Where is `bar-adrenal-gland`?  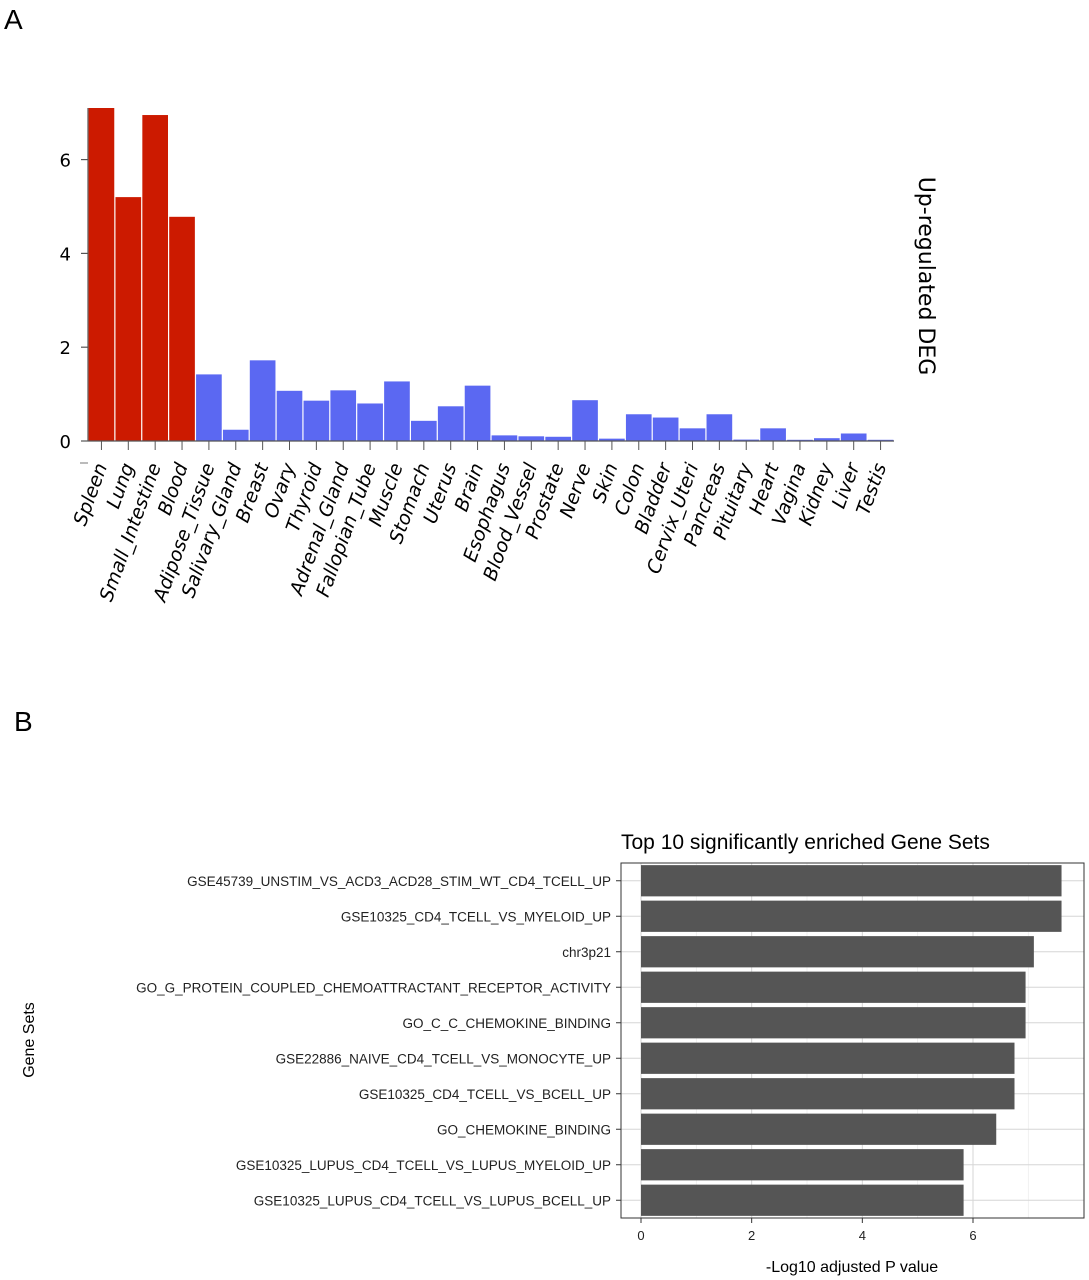 bar-adrenal-gland is located at coordinates (343, 415).